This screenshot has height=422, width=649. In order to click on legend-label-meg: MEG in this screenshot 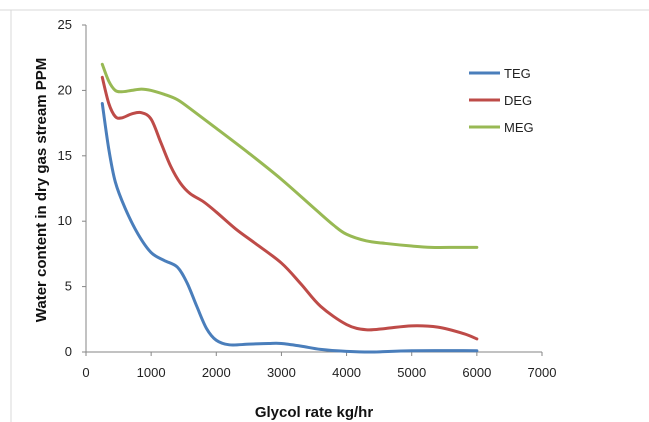, I will do `click(519, 127)`.